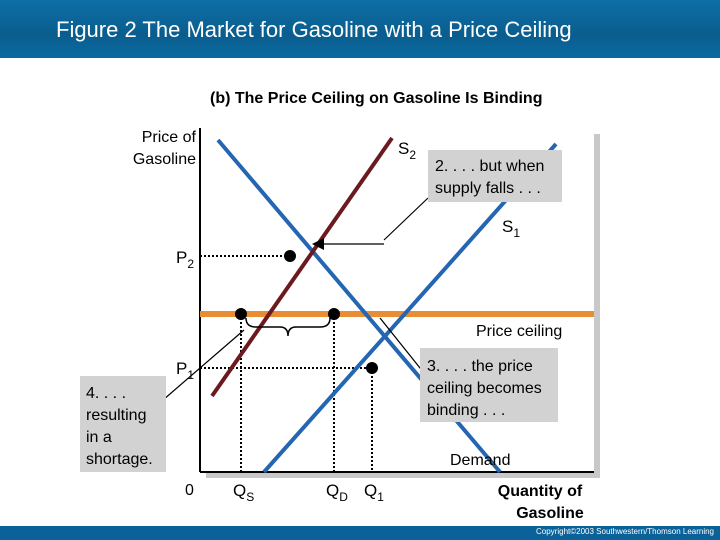 The width and height of the screenshot is (720, 540). I want to click on s1-label: S1, so click(511, 228).